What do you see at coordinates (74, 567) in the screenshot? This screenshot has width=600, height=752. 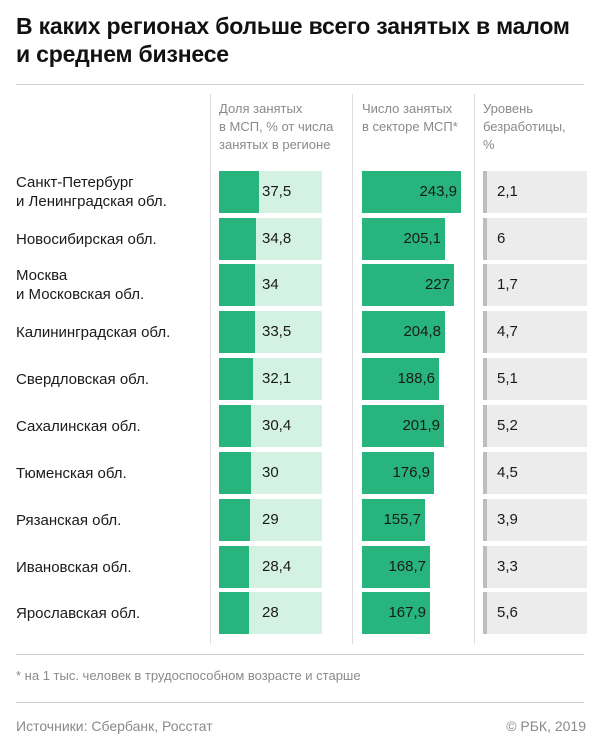 I see `region-name: Ивановская обл.` at bounding box center [74, 567].